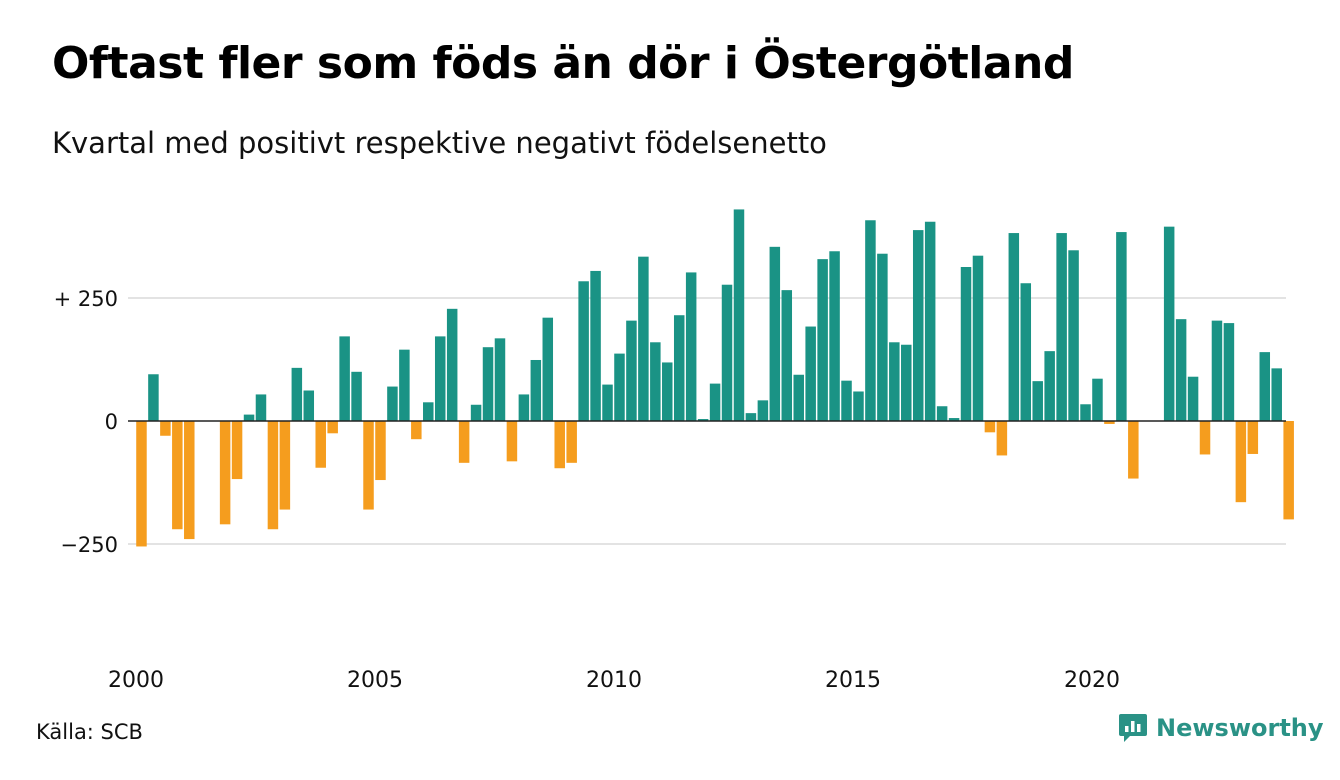 This screenshot has width=1340, height=780. I want to click on bar-2017-q2, so click(966, 344).